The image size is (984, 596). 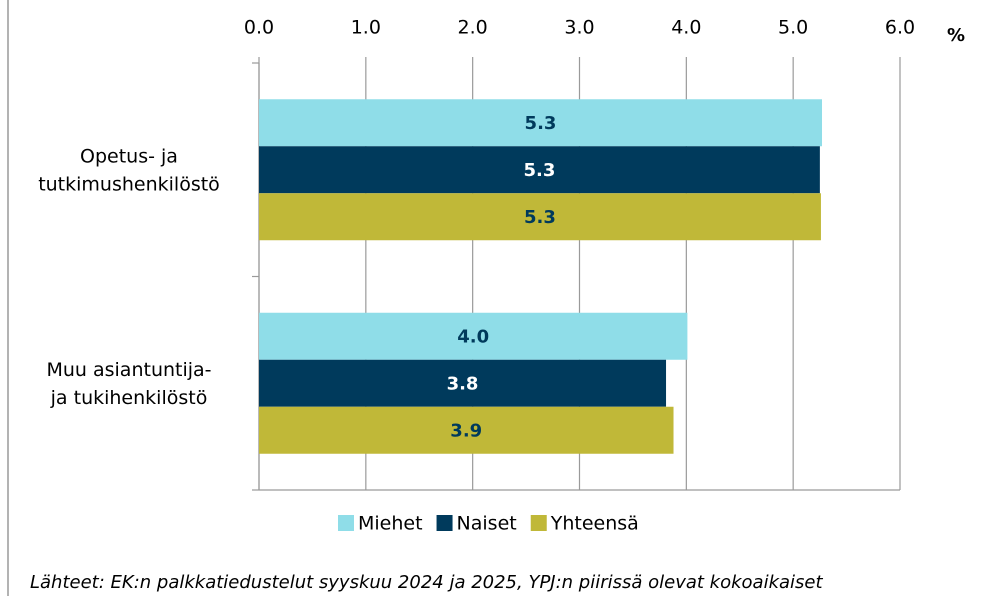 What do you see at coordinates (900, 28) in the screenshot?
I see `x-tick-label: 6.0` at bounding box center [900, 28].